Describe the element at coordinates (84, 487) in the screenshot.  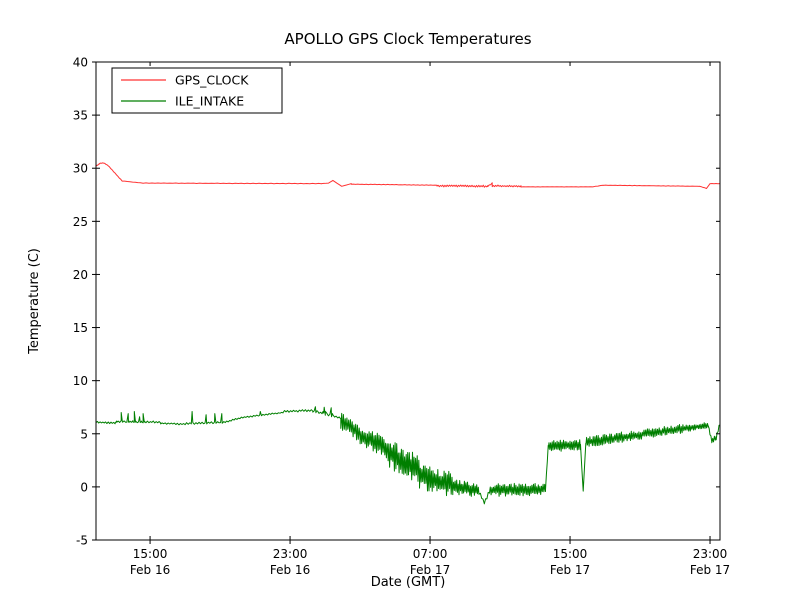
I see `y-tick-label: 0` at that location.